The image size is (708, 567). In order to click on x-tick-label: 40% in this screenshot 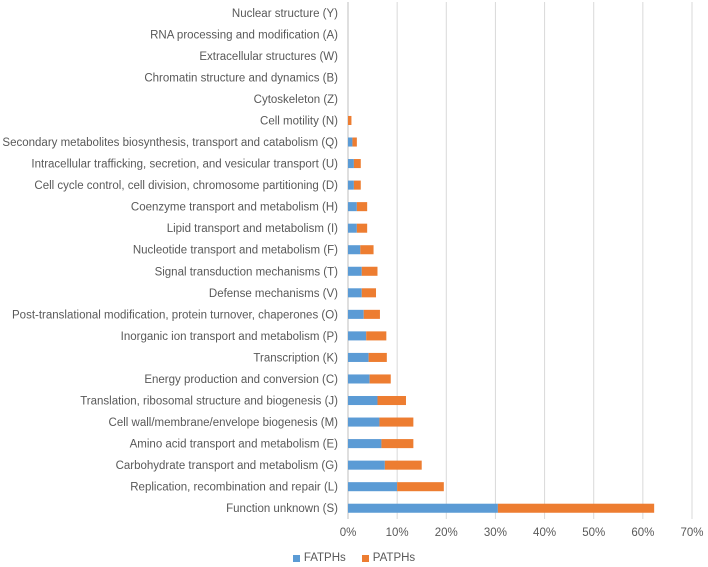, I will do `click(544, 533)`.